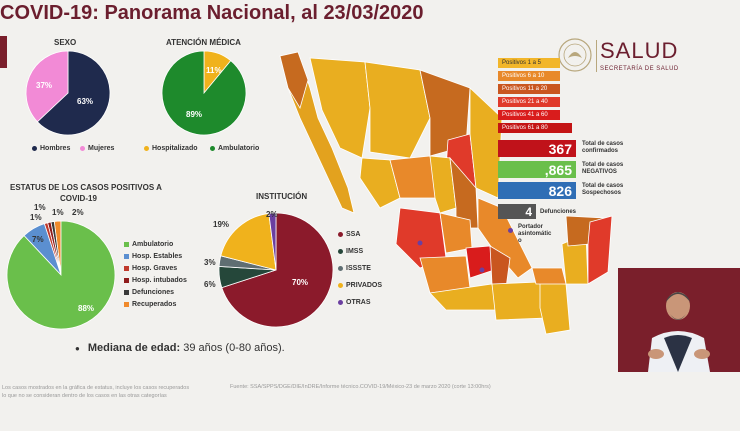 This screenshot has height=431, width=740. Describe the element at coordinates (210, 262) in the screenshot. I see `institucion-pct-issste: 3%` at that location.